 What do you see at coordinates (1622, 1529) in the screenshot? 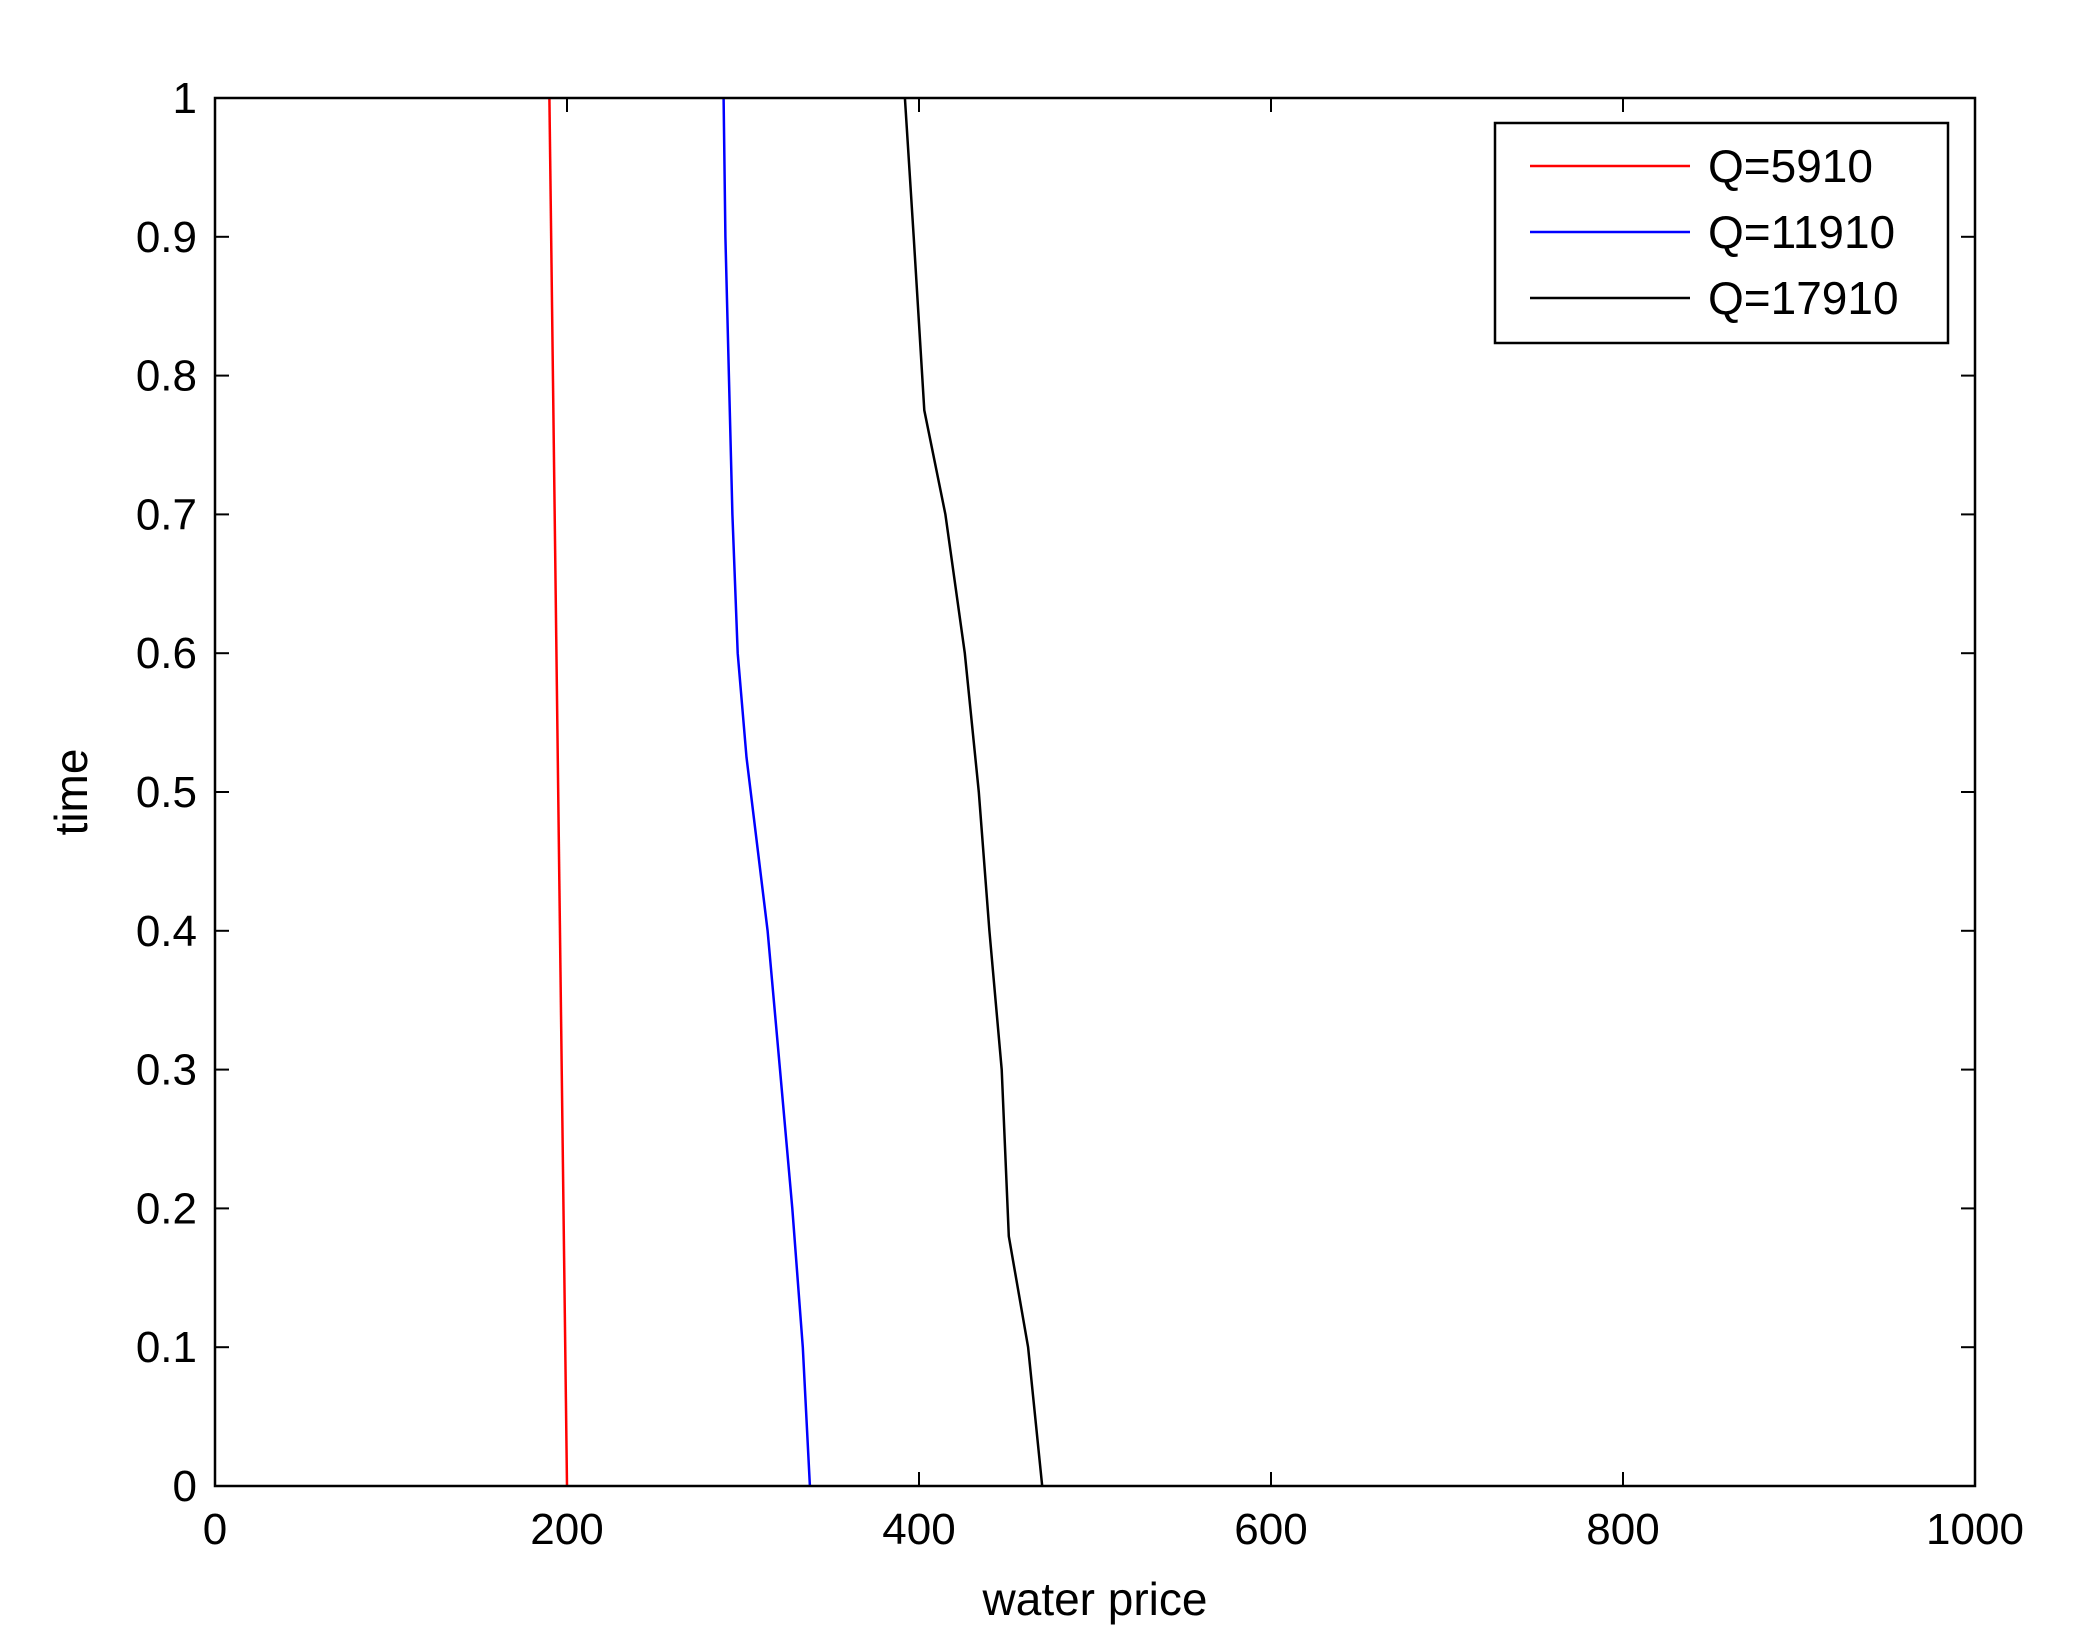
I see `x-tick-label: 800` at bounding box center [1622, 1529].